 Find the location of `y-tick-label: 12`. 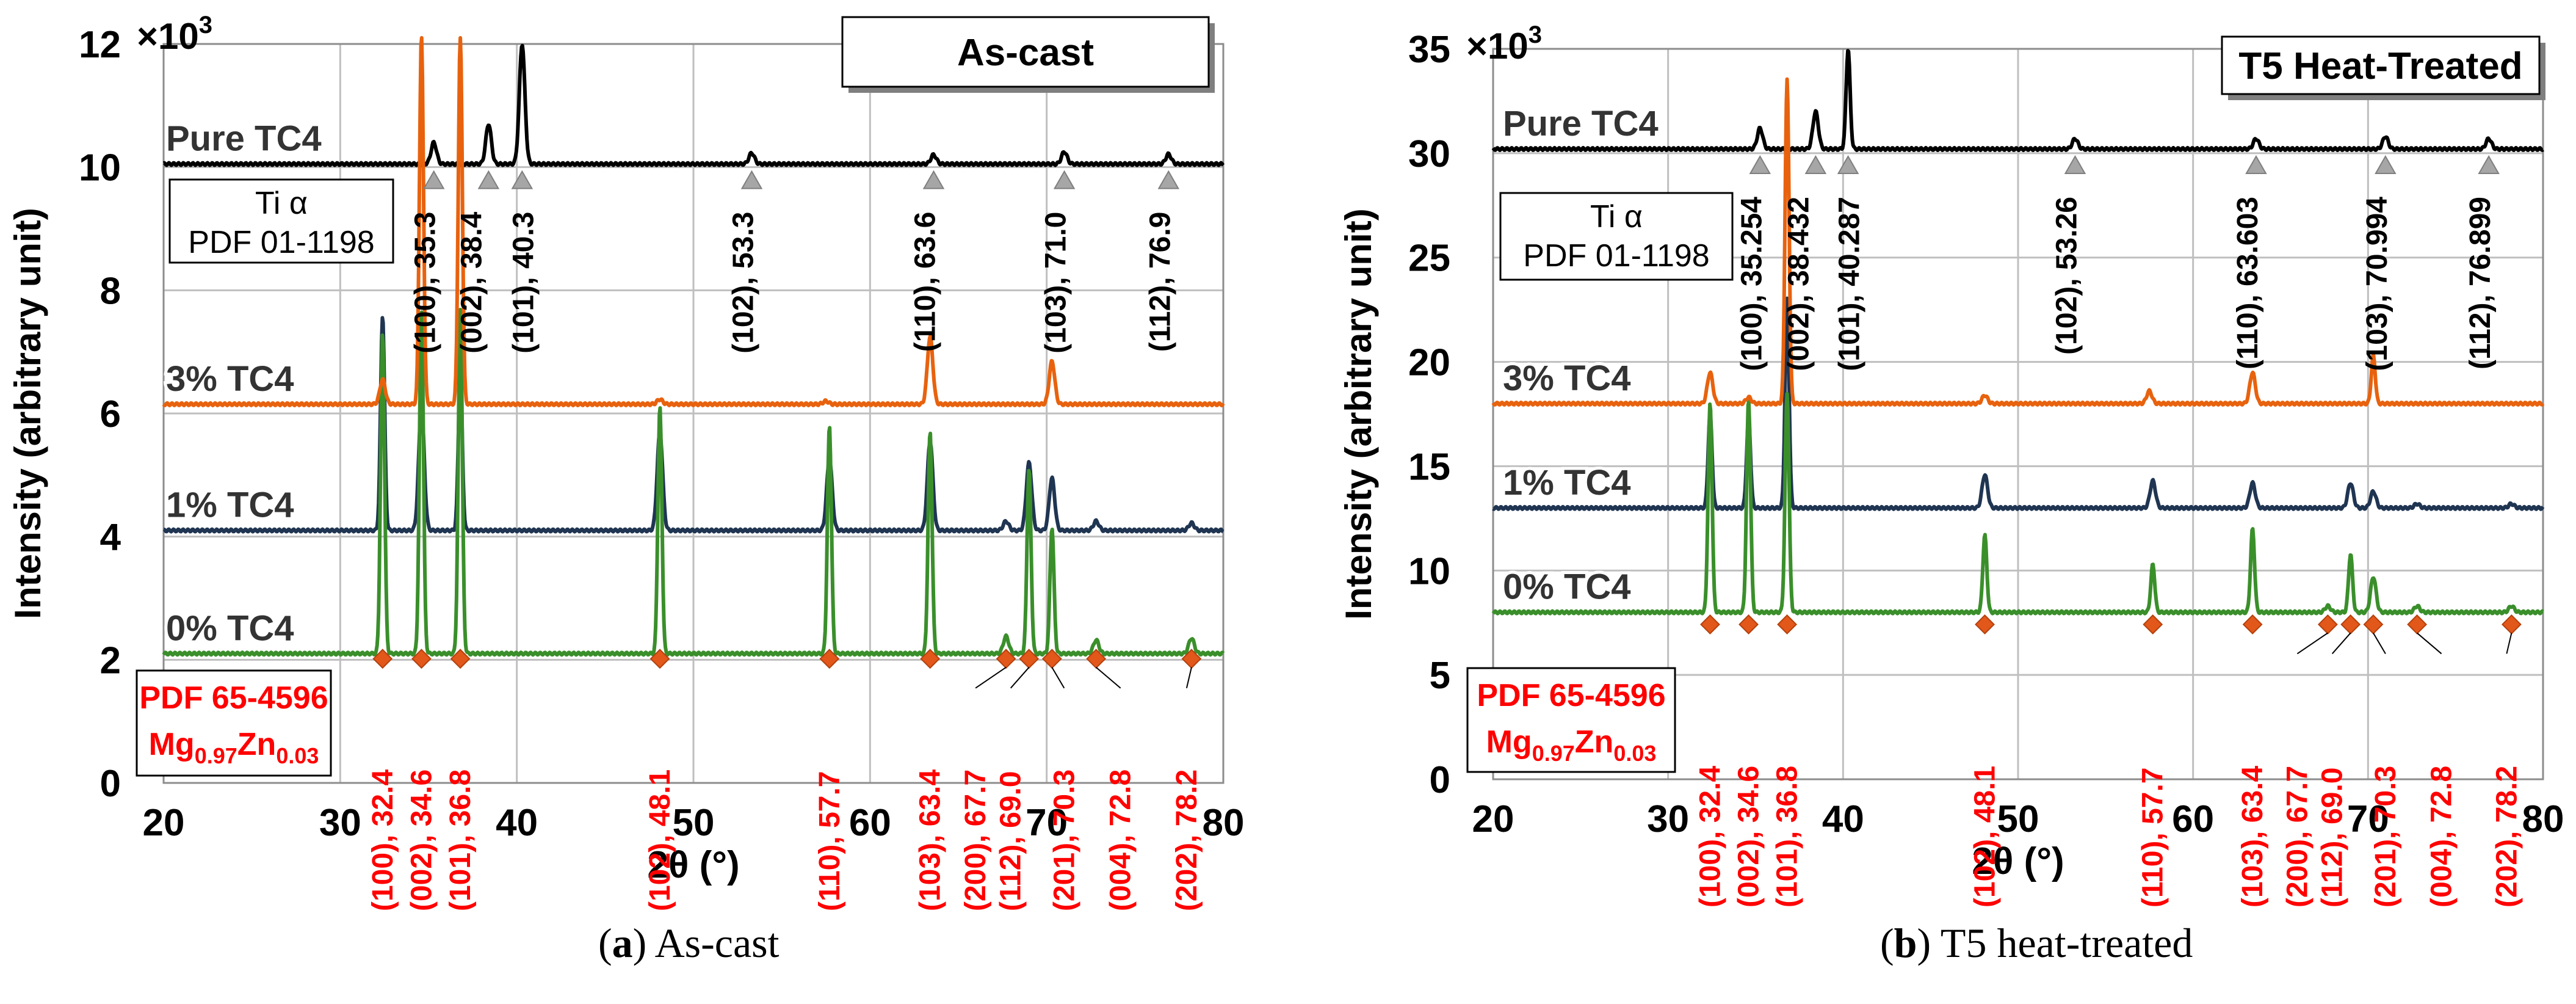

y-tick-label: 12 is located at coordinates (100, 45).